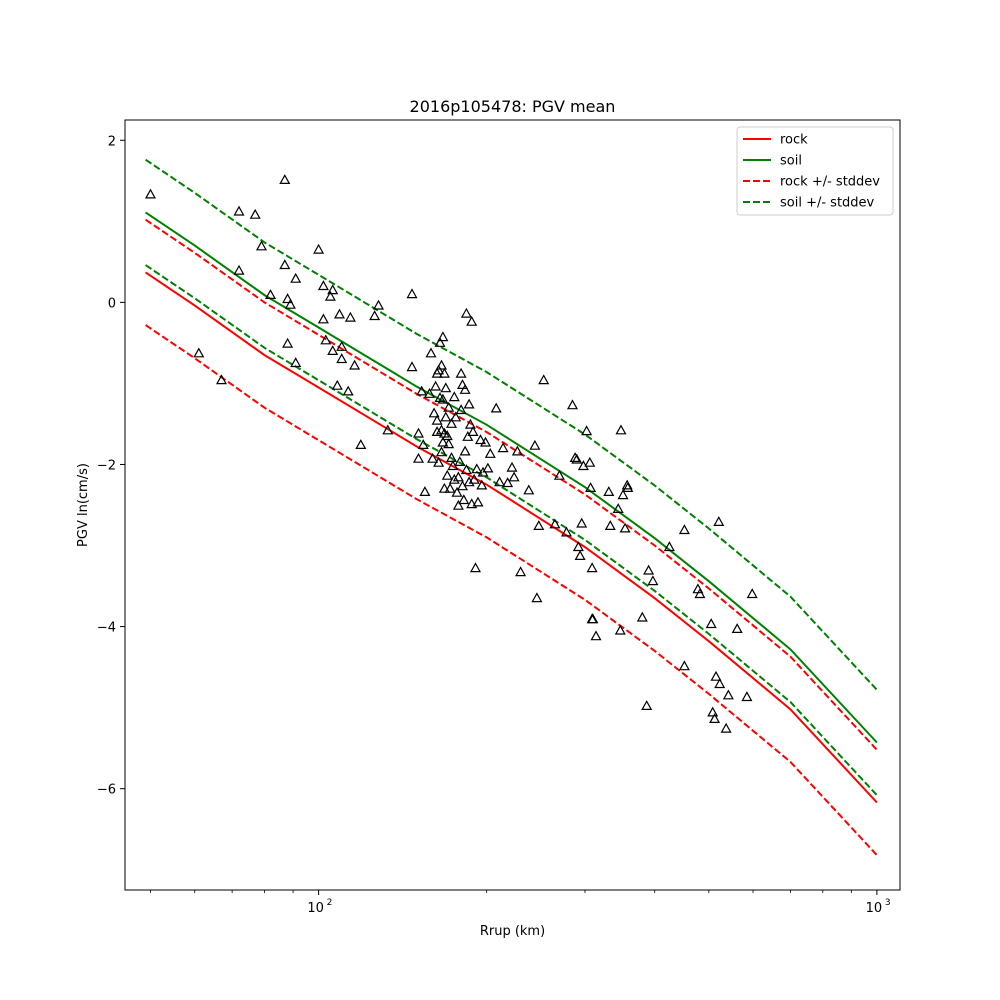  I want to click on chart-title: 2016p105478: PGV mean, so click(513, 106).